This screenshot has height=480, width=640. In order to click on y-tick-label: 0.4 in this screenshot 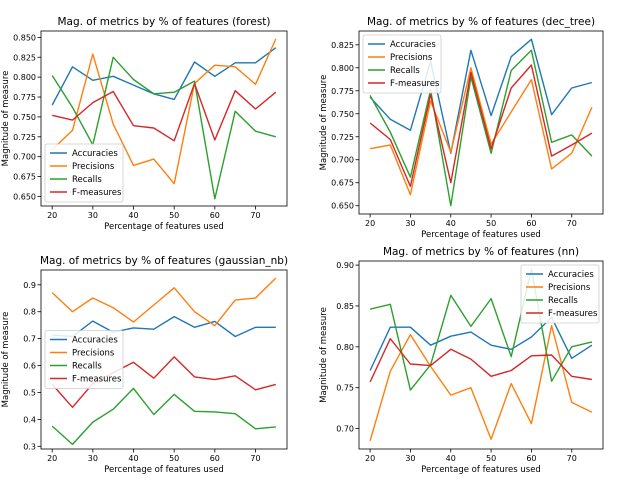, I will do `click(29, 419)`.